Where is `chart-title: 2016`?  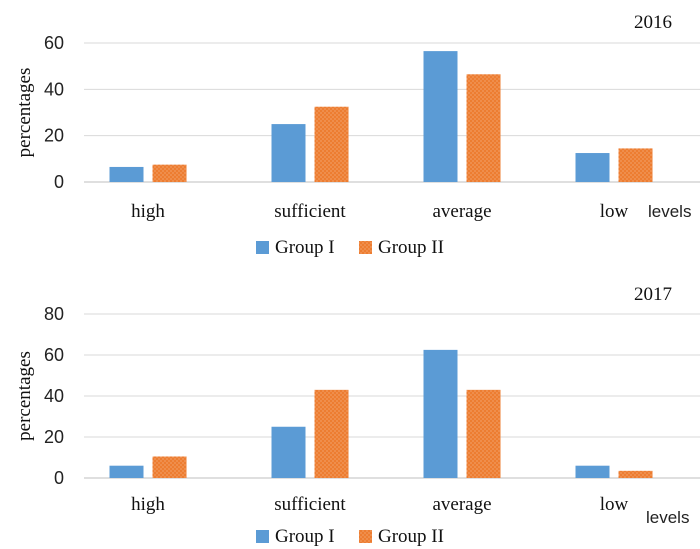
chart-title: 2016 is located at coordinates (653, 22).